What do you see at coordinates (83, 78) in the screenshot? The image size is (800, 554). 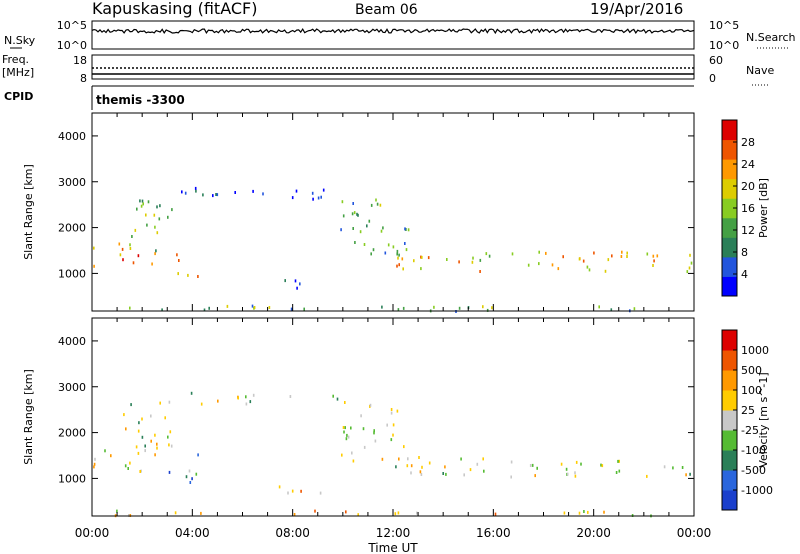 I see `freq-left-tick-bottom: 8` at bounding box center [83, 78].